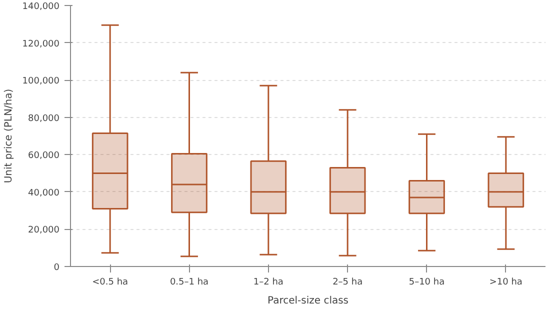 This screenshot has height=309, width=550. What do you see at coordinates (426, 283) in the screenshot?
I see `x-tick-label: 5–10 ha` at bounding box center [426, 283].